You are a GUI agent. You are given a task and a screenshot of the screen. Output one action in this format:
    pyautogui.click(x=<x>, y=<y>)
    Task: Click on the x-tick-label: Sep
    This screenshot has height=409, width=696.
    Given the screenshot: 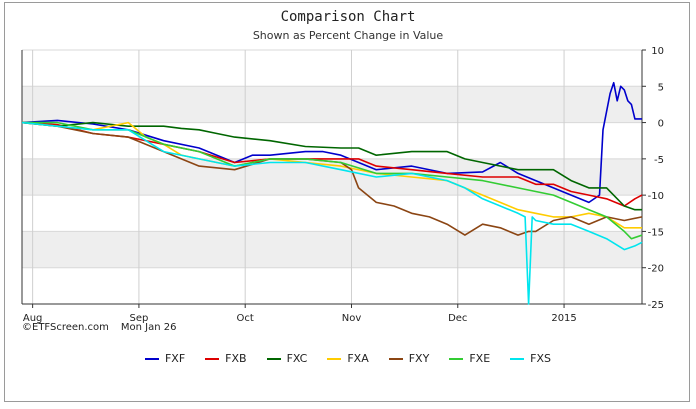 What is the action you would take?
    pyautogui.click(x=138, y=318)
    